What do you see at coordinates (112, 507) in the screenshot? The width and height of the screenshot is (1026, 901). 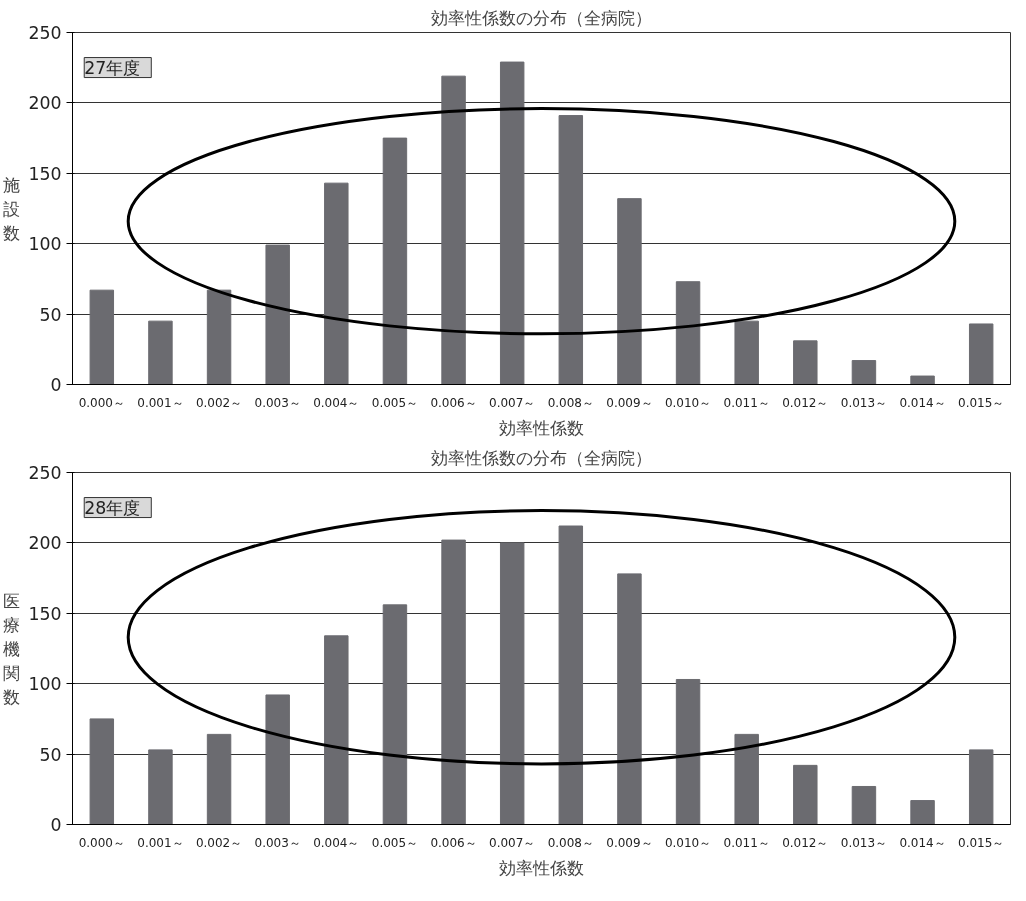 I see `annotation: 28年度` at bounding box center [112, 507].